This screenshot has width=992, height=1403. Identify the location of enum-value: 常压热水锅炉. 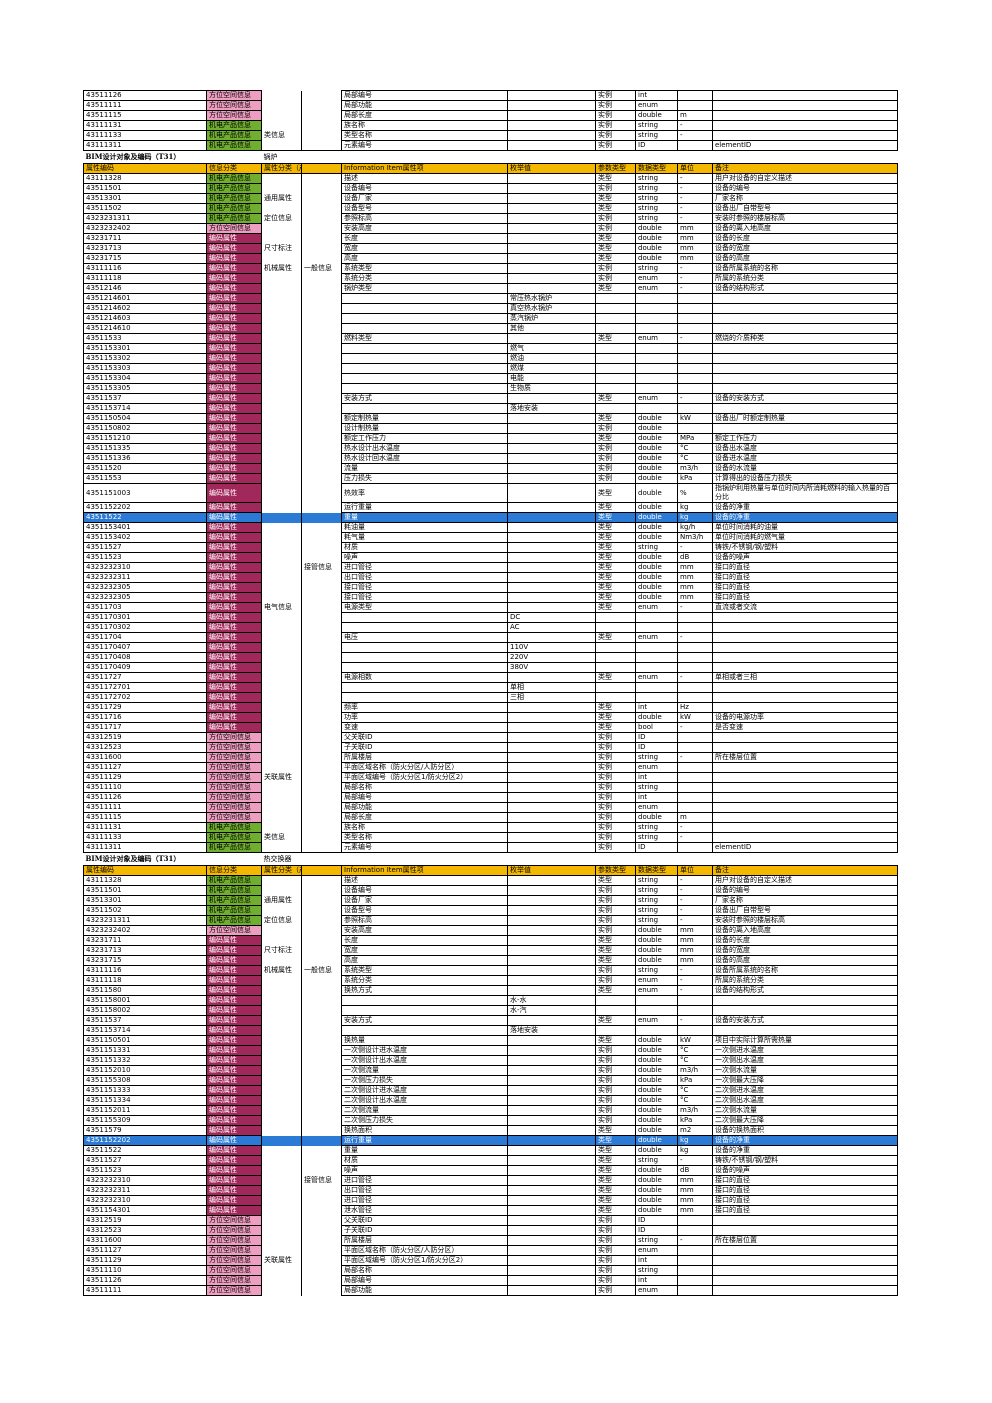
(551, 298).